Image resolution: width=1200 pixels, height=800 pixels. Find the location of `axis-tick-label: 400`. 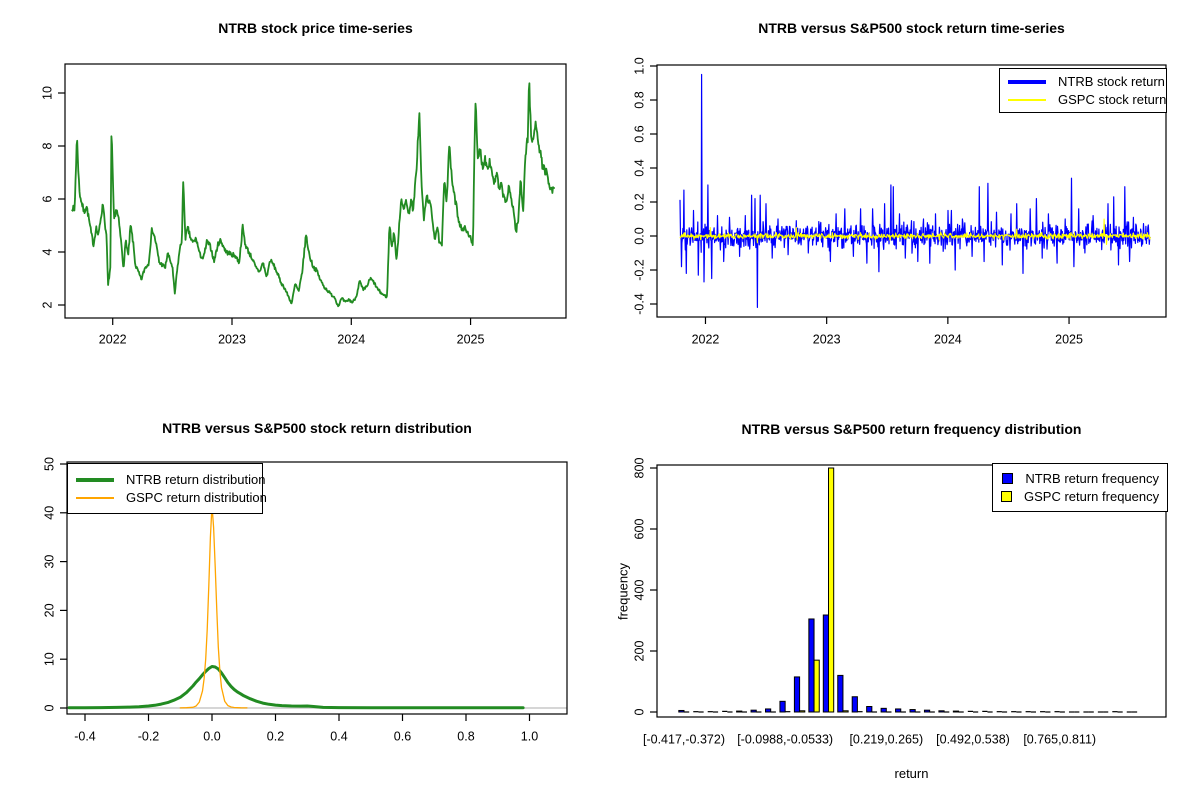

axis-tick-label: 400 is located at coordinates (639, 590).